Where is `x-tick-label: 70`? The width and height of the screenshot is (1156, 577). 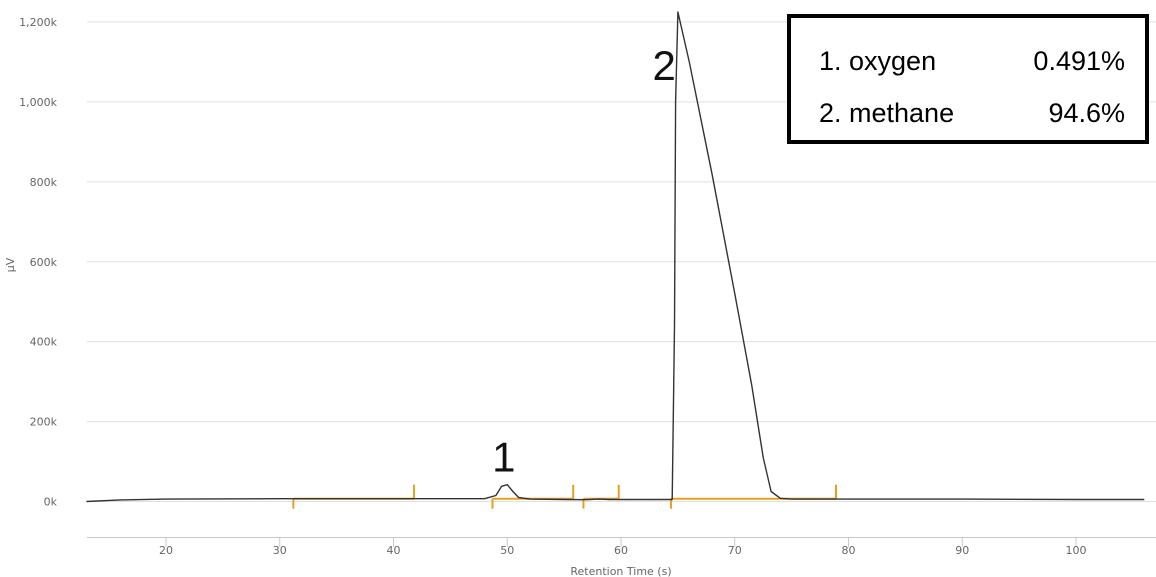
x-tick-label: 70 is located at coordinates (735, 550).